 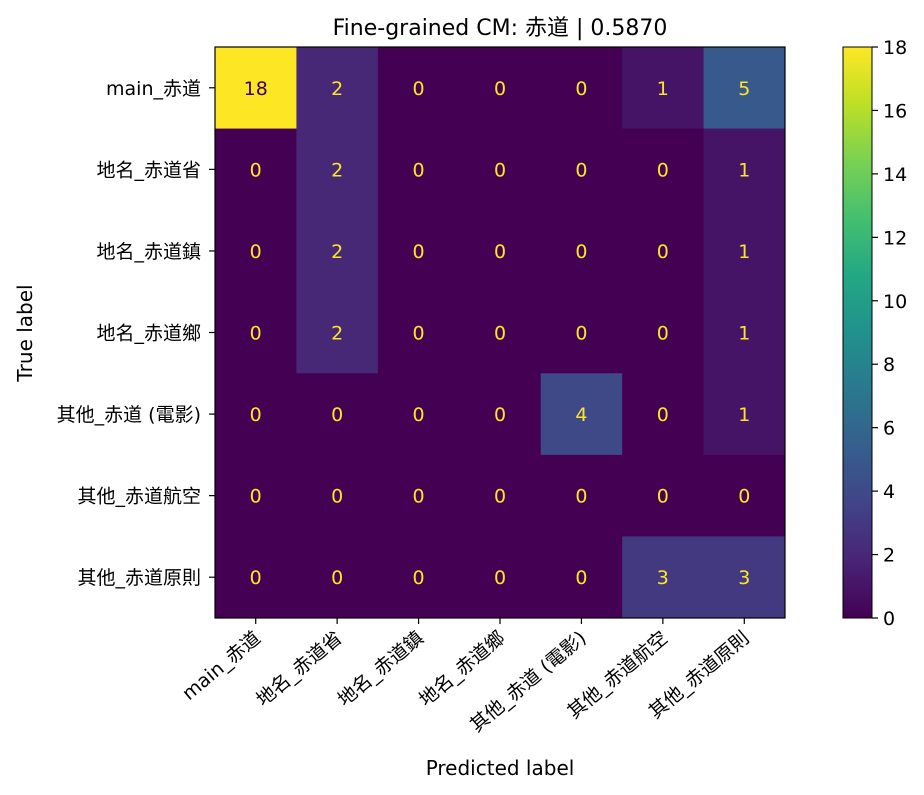 What do you see at coordinates (895, 48) in the screenshot?
I see `colorbar-tick-label: 18` at bounding box center [895, 48].